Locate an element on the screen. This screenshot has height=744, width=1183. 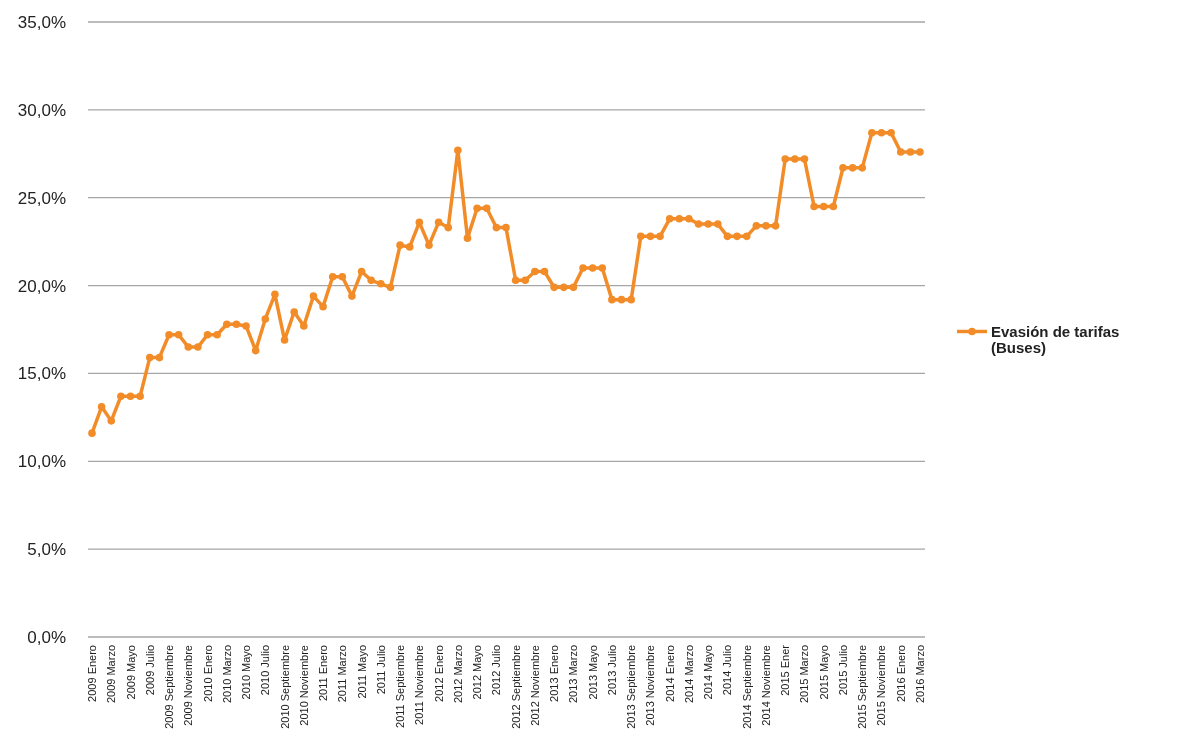
x-tick-label: 2015 Noviembre is located at coordinates (881, 685).